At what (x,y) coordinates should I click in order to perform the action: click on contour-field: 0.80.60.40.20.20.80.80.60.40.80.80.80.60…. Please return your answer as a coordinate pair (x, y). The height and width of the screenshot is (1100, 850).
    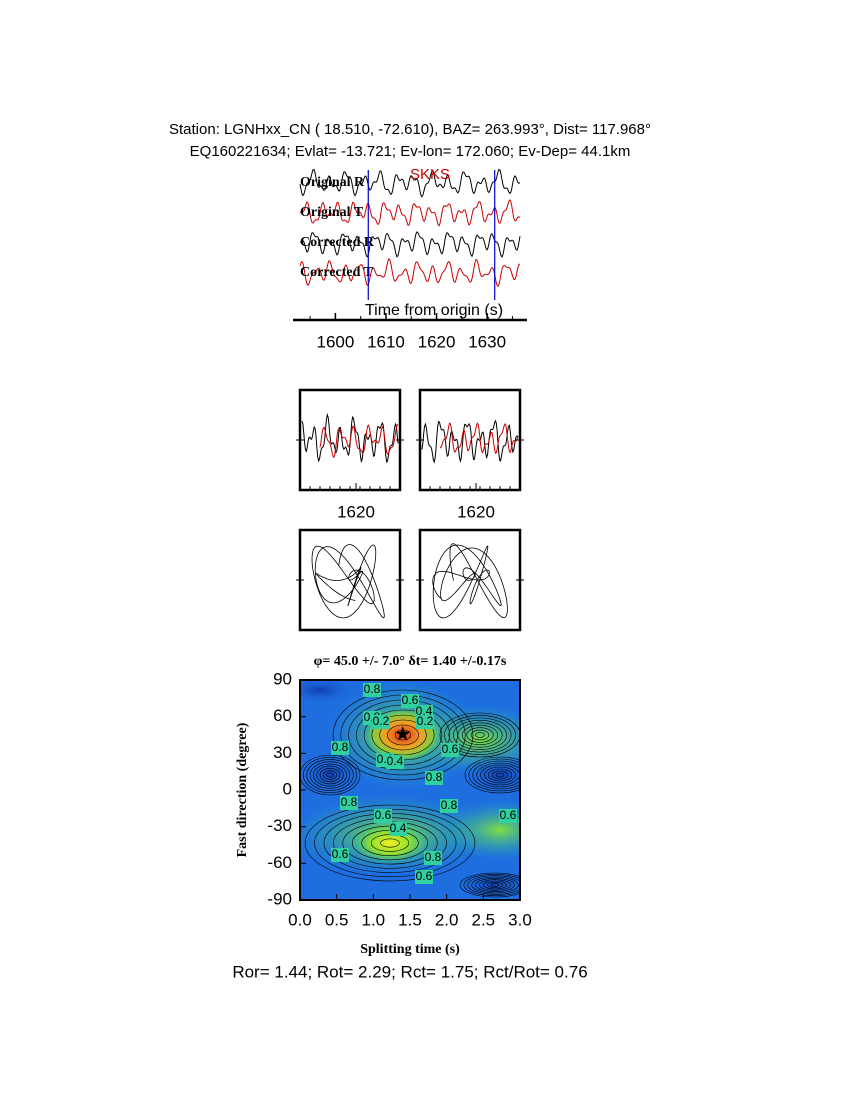
    Looking at the image, I should click on (410, 790).